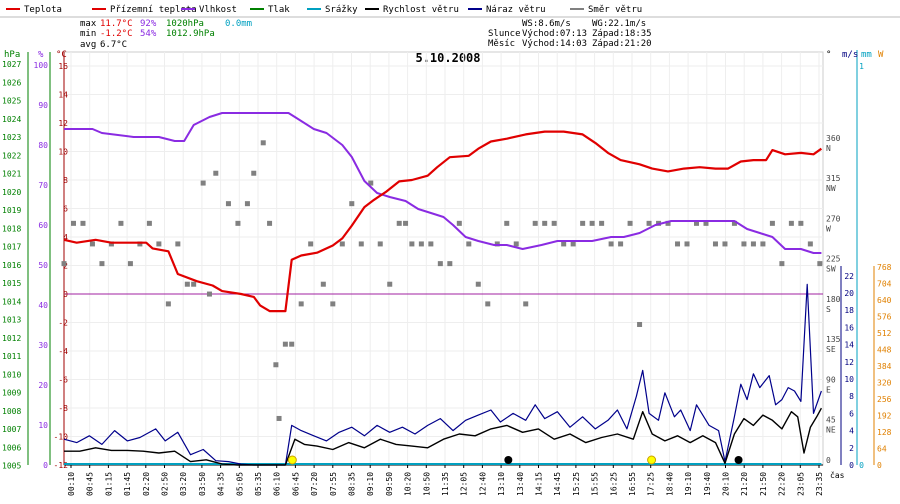 The image size is (900, 504). Describe the element at coordinates (61, 437) in the screenshot. I see `temp-tick: -10` at that location.